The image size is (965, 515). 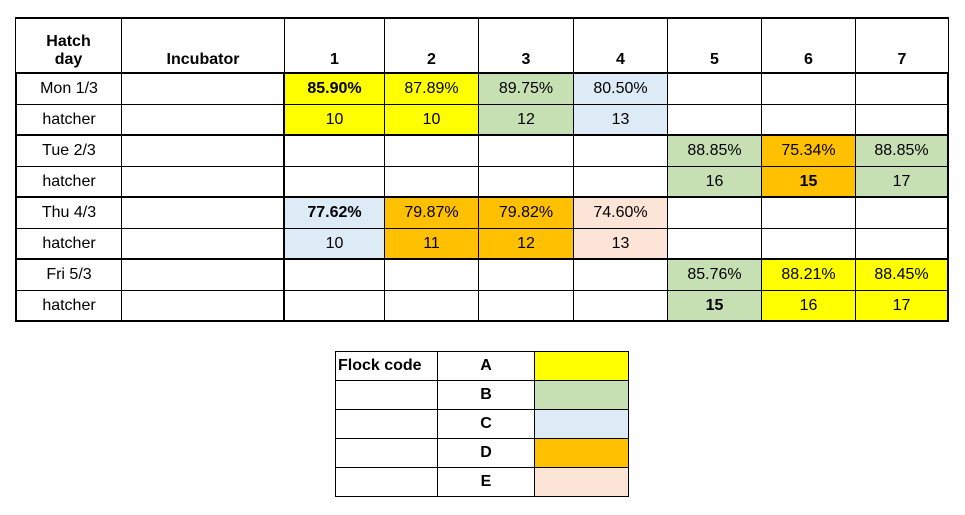 What do you see at coordinates (486, 482) in the screenshot?
I see `legend-code: E` at bounding box center [486, 482].